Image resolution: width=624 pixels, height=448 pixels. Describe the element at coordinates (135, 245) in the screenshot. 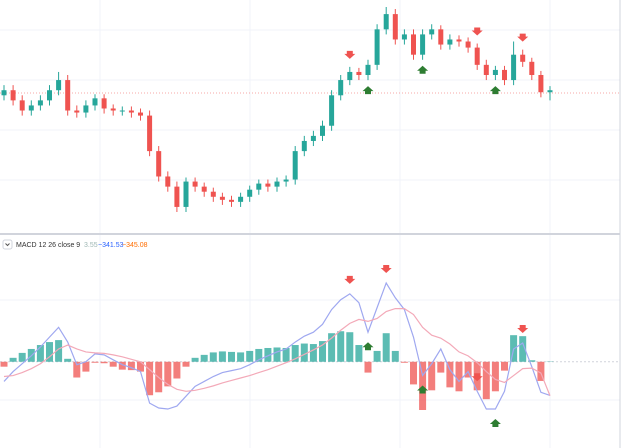

I see `legend-value: −345.08` at that location.